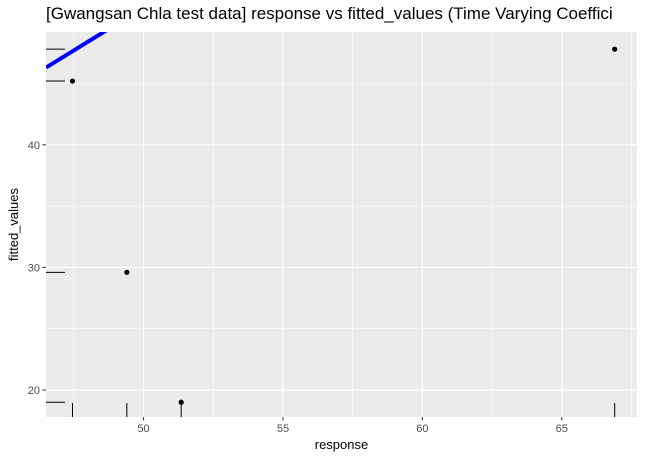 The image size is (645, 459). I want to click on y-tick-label: 30, so click(34, 268).